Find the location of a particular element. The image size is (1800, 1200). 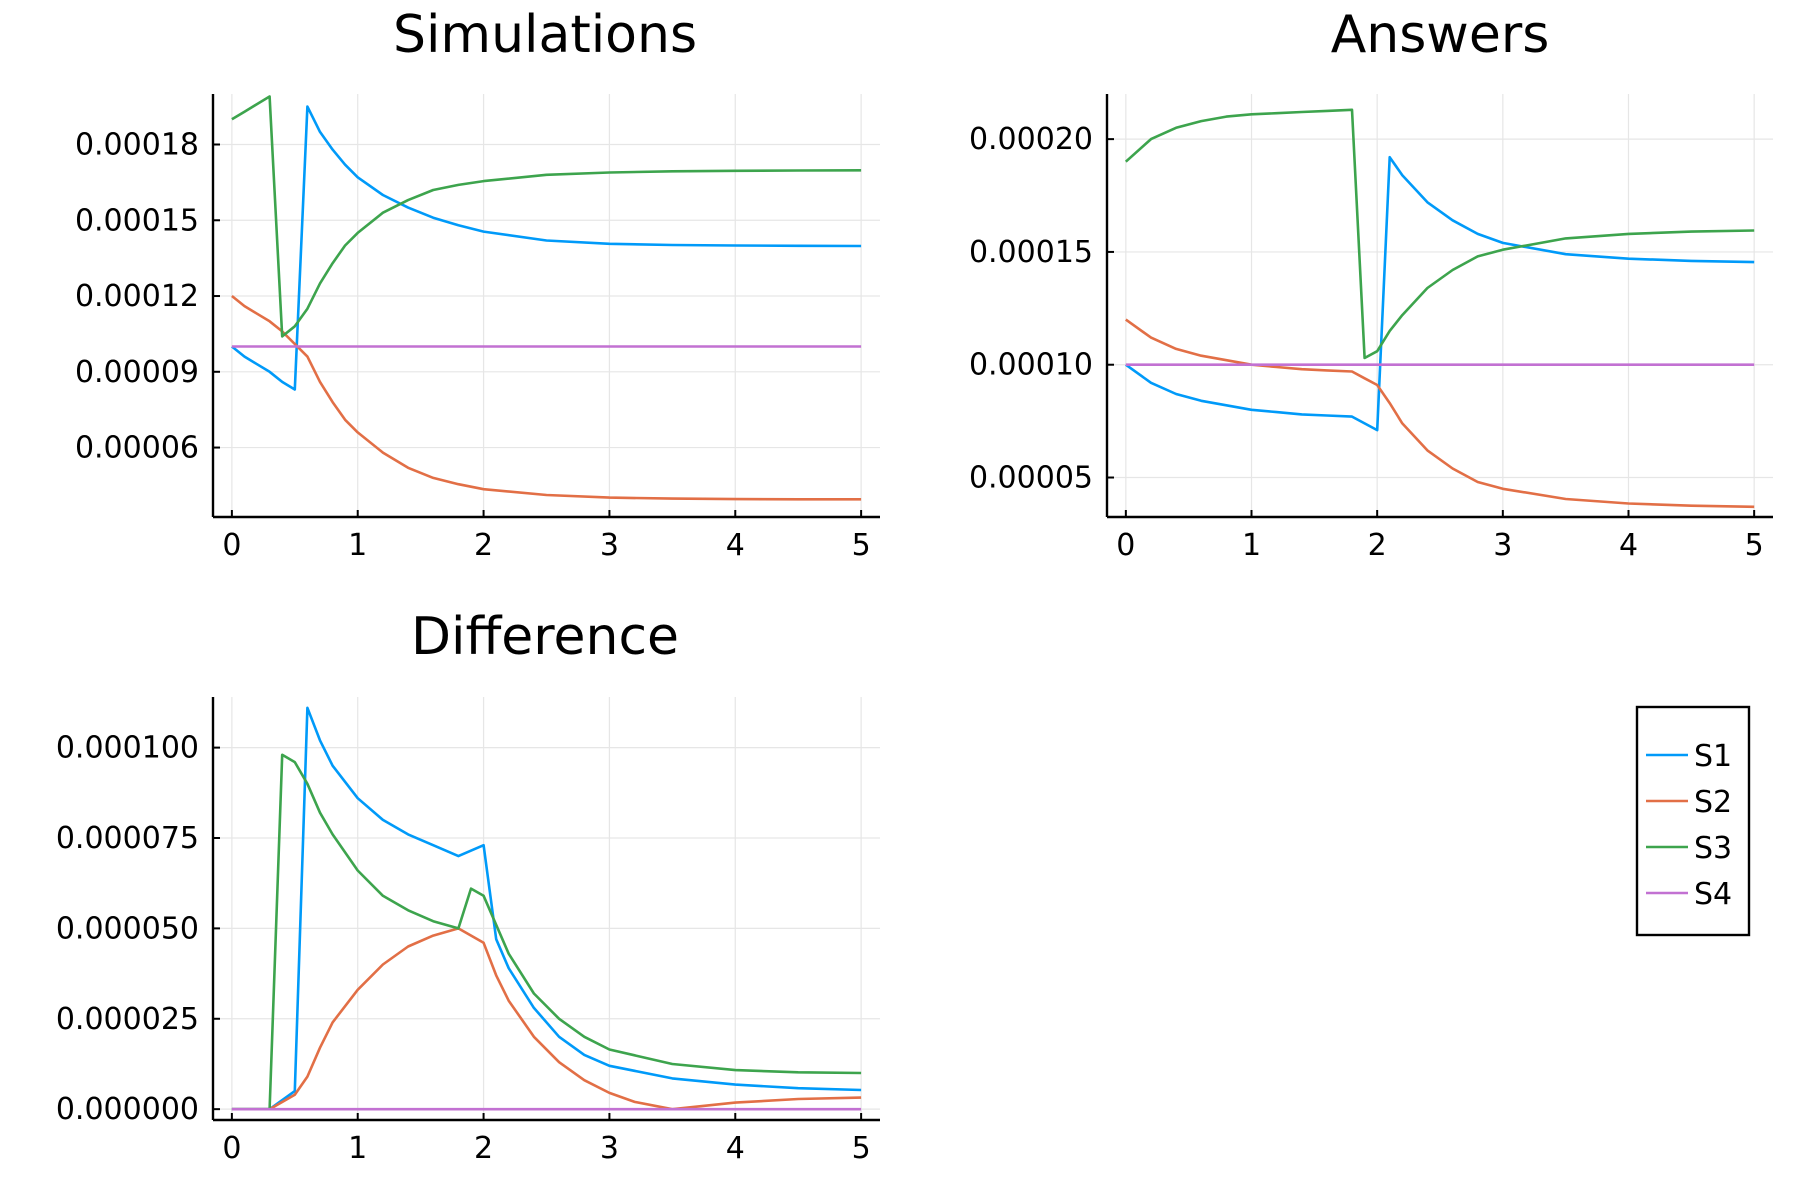

y-tick-label: 0.00012 is located at coordinates (137, 296).